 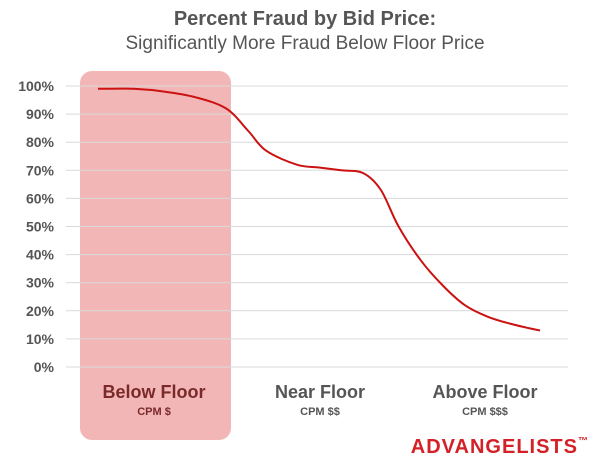 I want to click on y-tick-label: 30%, so click(x=40, y=283).